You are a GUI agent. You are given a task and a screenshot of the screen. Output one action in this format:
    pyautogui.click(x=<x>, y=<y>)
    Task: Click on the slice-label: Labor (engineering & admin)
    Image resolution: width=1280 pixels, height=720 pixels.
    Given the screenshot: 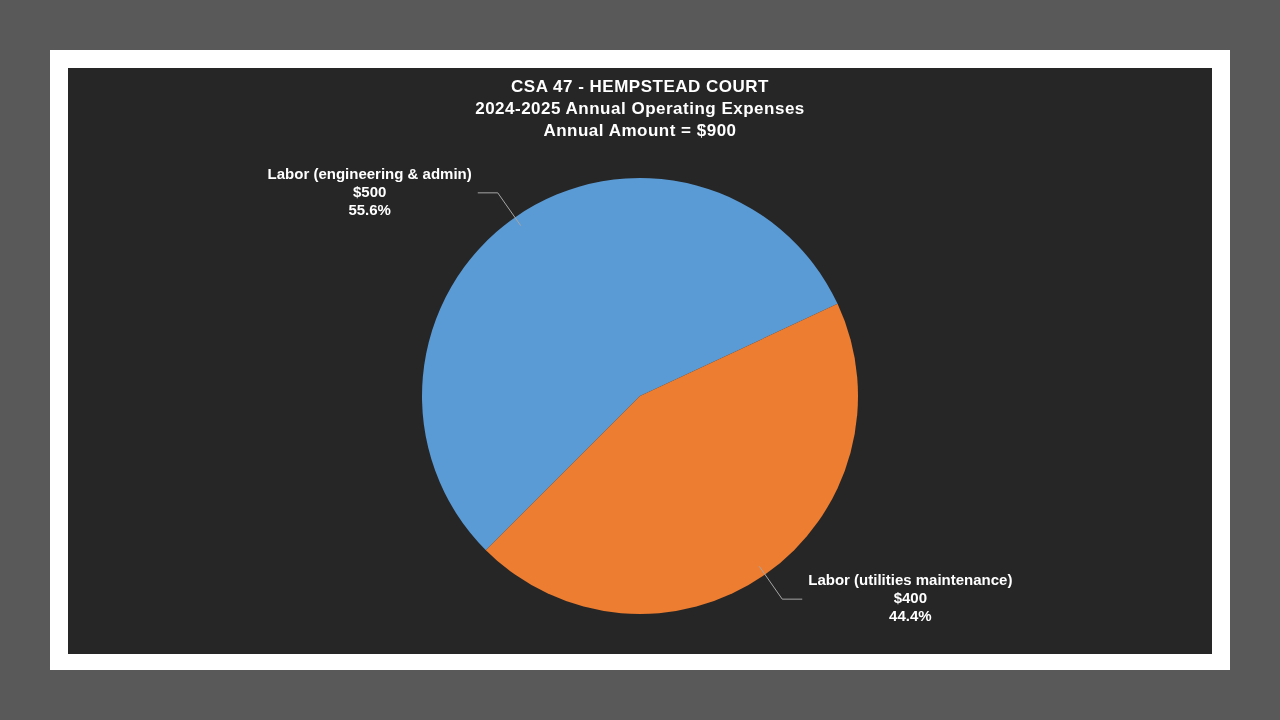 What is the action you would take?
    pyautogui.click(x=369, y=173)
    